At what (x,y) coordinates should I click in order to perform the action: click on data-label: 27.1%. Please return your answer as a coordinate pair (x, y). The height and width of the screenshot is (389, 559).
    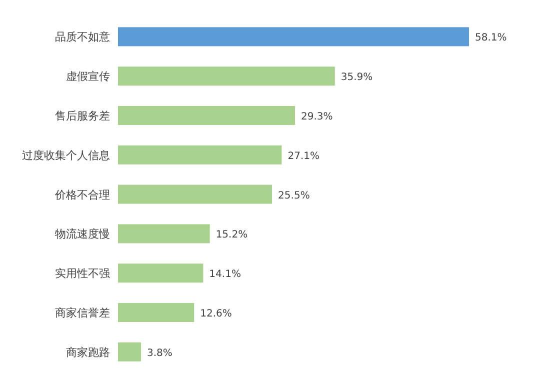
    Looking at the image, I should click on (304, 156).